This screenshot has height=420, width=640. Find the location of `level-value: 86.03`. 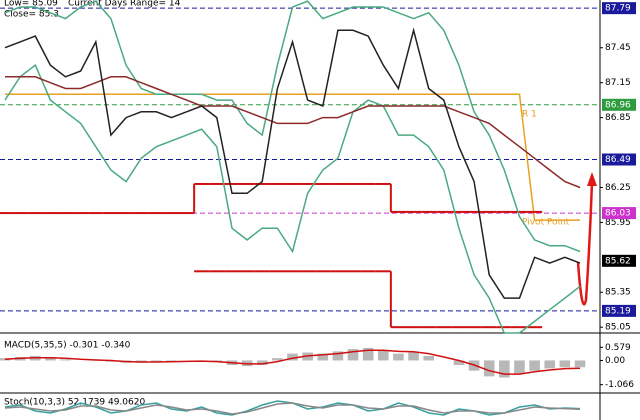

level-value: 86.03 is located at coordinates (618, 214).